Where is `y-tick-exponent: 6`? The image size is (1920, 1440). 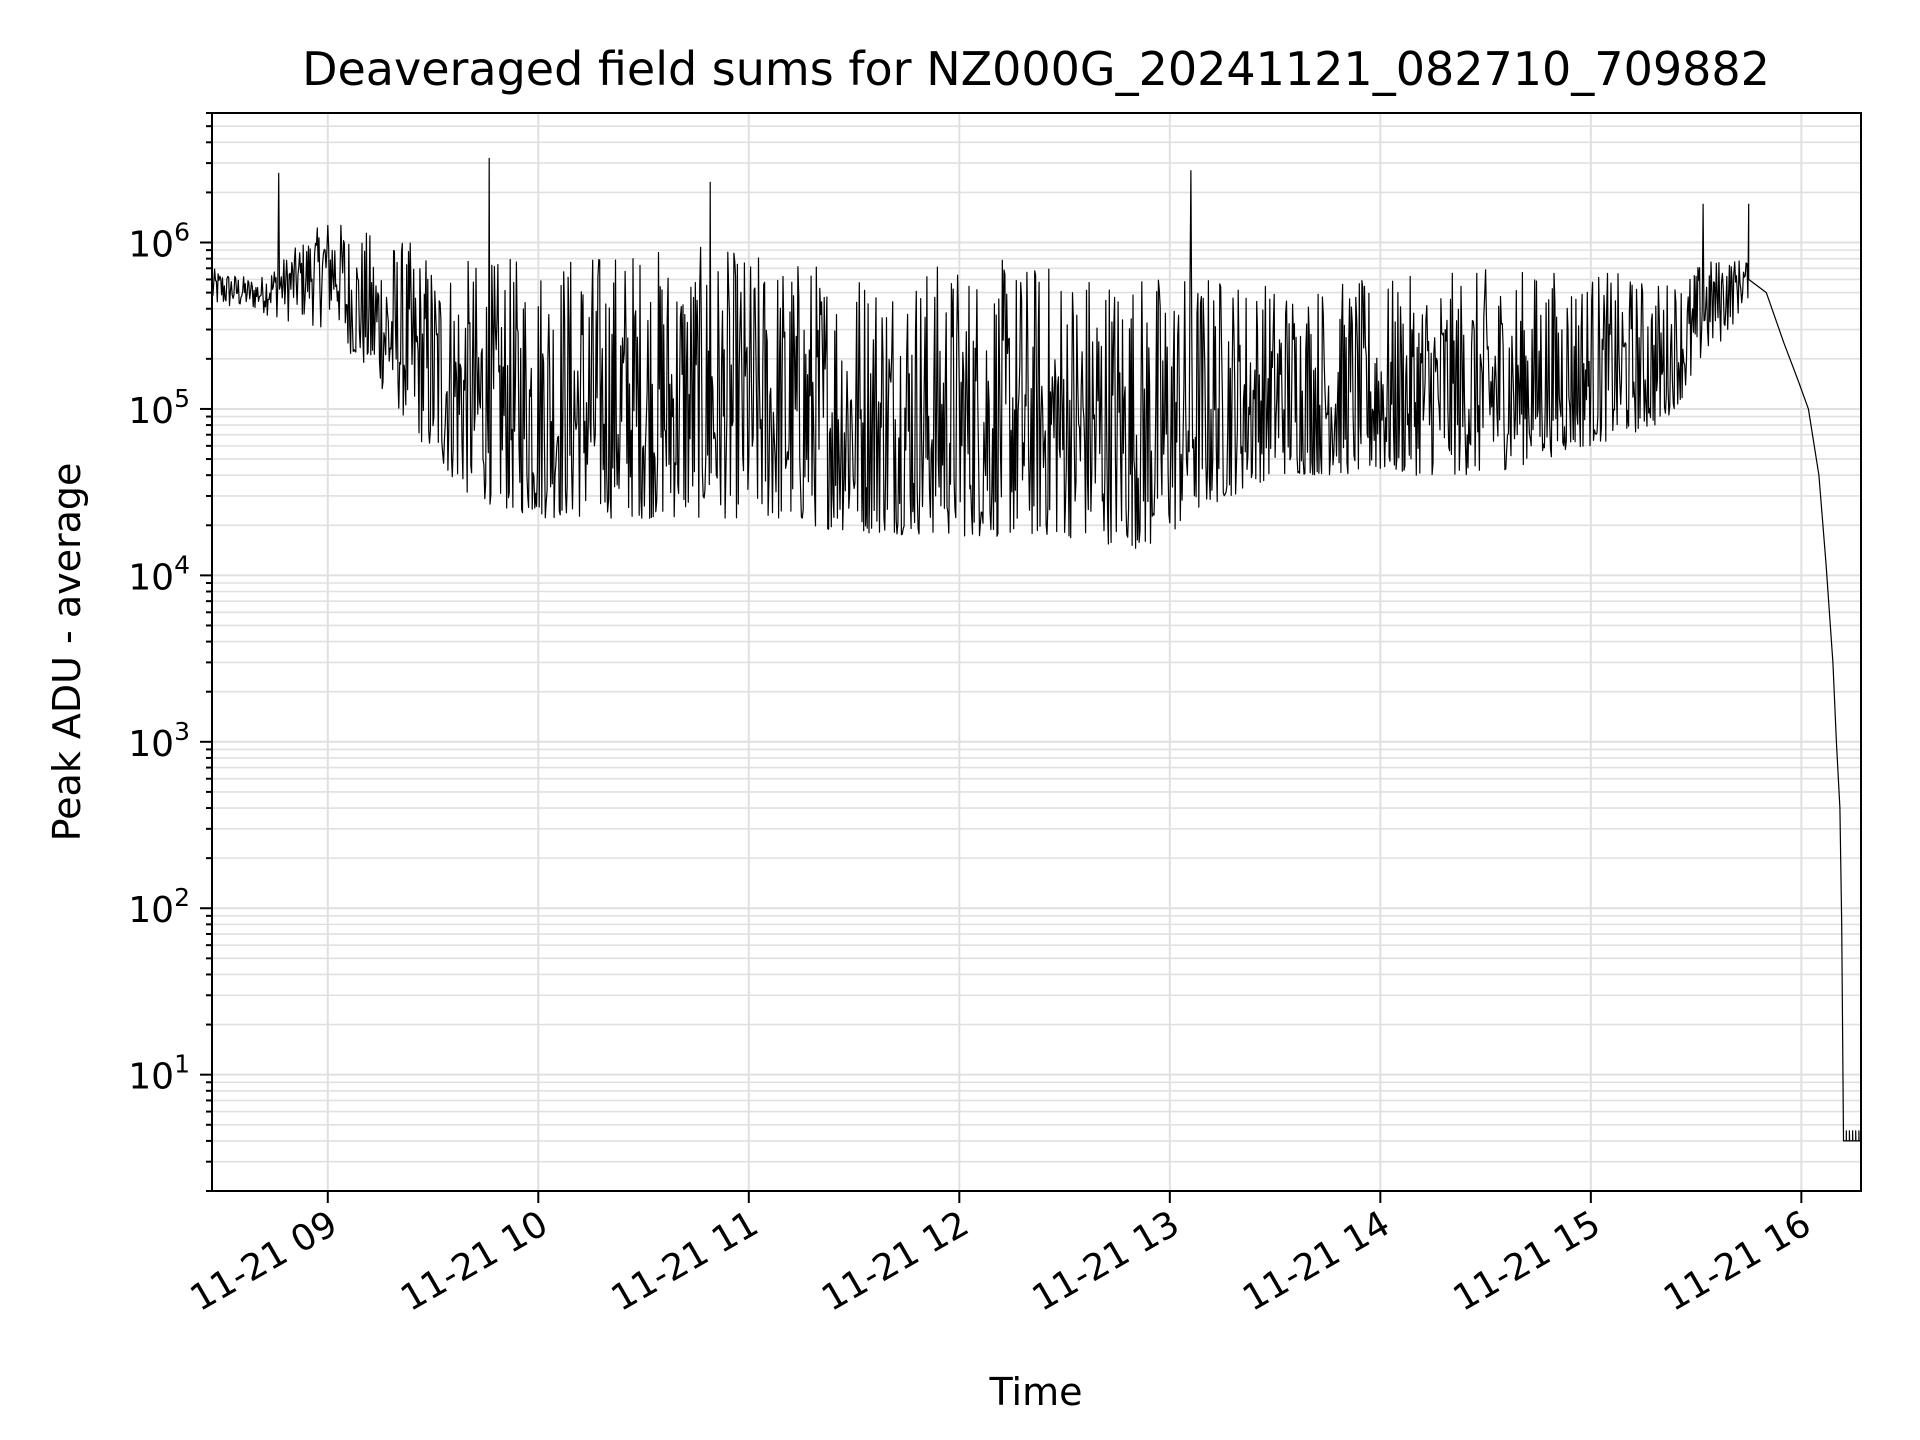
y-tick-exponent: 6 is located at coordinates (182, 232).